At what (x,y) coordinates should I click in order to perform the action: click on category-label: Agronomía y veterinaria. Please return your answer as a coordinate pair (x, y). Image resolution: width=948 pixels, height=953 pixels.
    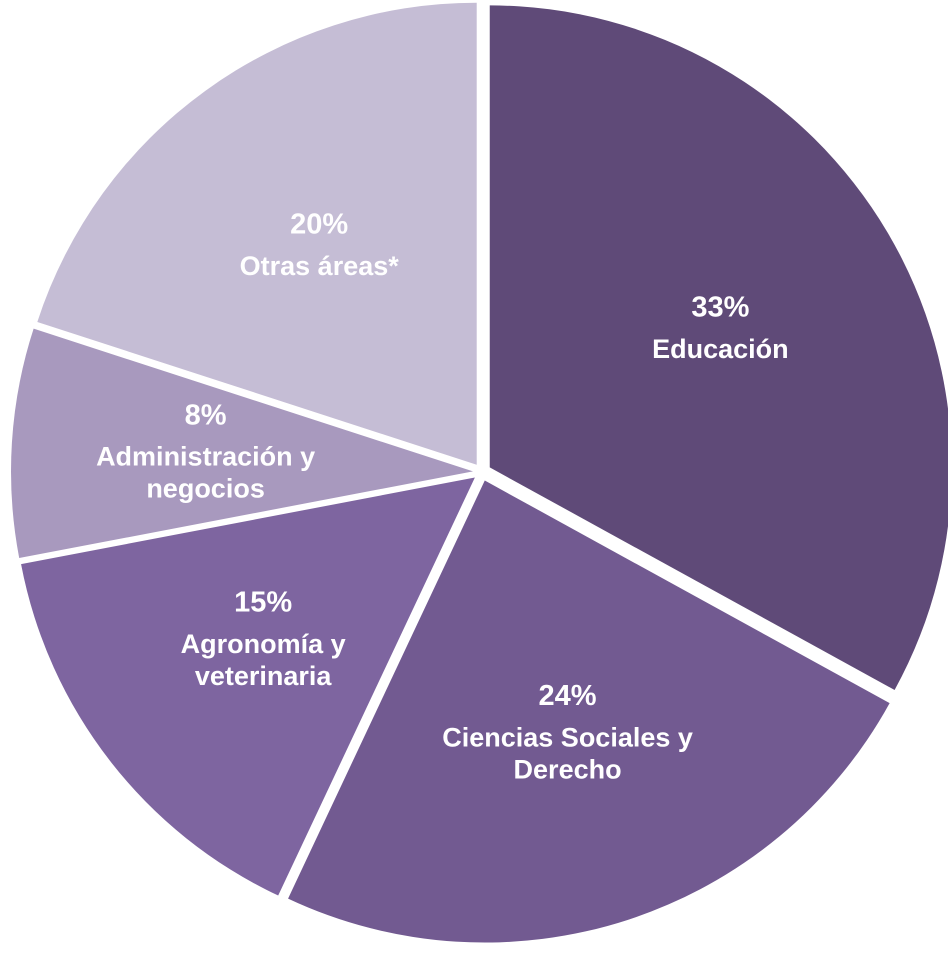
    Looking at the image, I should click on (263, 660).